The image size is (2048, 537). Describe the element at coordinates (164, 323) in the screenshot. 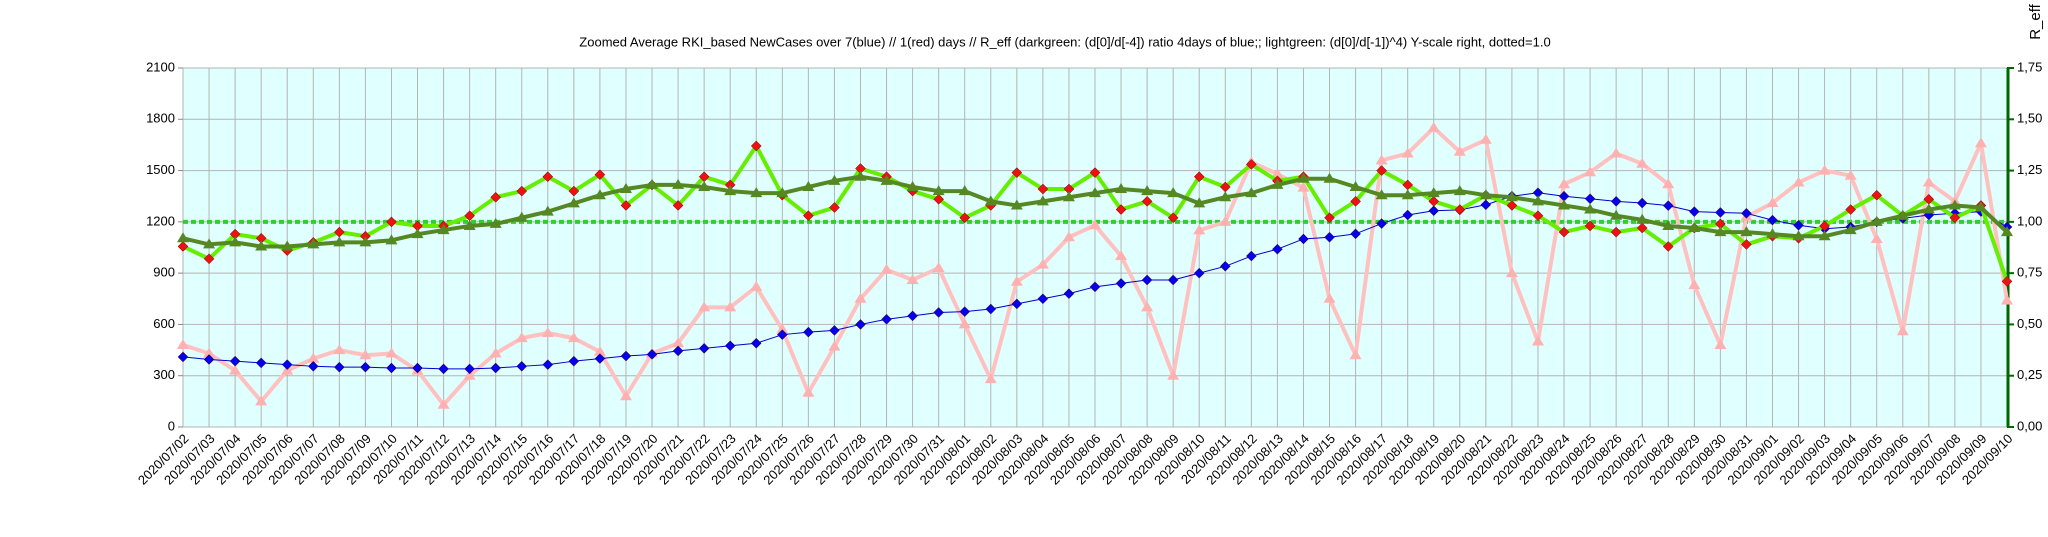

I see `y-tick-label: 600` at that location.